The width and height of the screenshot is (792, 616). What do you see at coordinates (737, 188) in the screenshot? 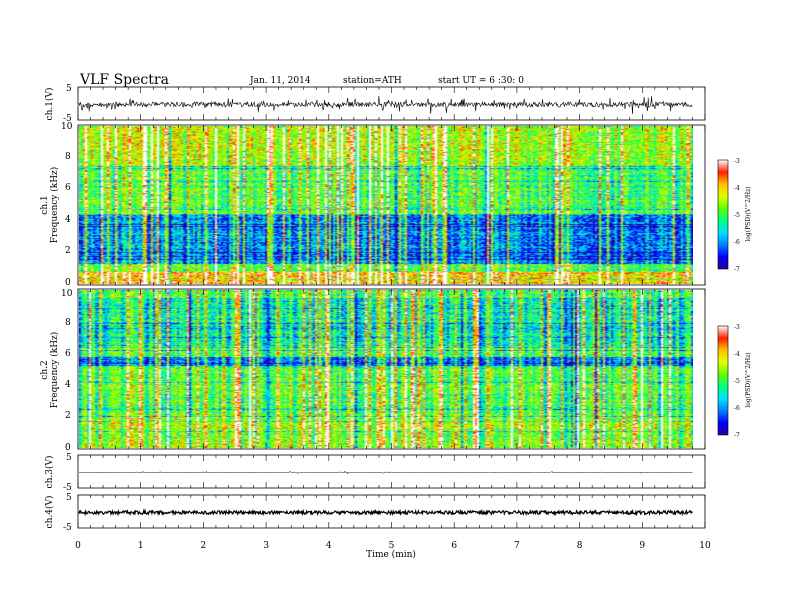
I see `ch1-cb-tick-neg4: -4` at bounding box center [737, 188].